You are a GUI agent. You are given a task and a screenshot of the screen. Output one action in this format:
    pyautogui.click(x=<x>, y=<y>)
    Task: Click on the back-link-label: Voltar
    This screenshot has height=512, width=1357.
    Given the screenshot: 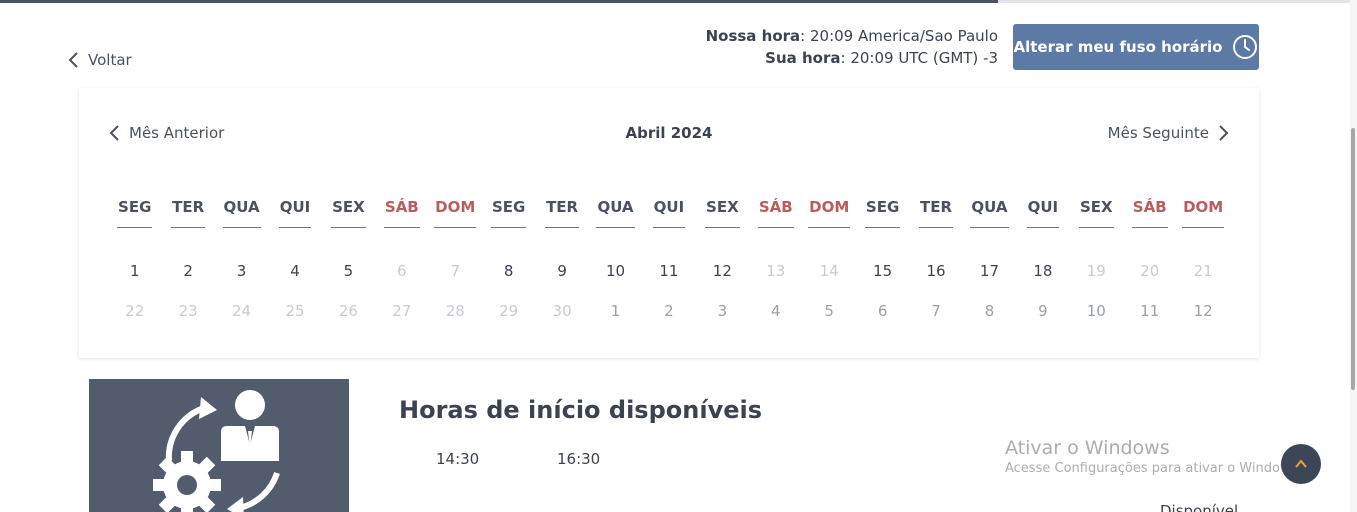 What is the action you would take?
    pyautogui.click(x=110, y=60)
    